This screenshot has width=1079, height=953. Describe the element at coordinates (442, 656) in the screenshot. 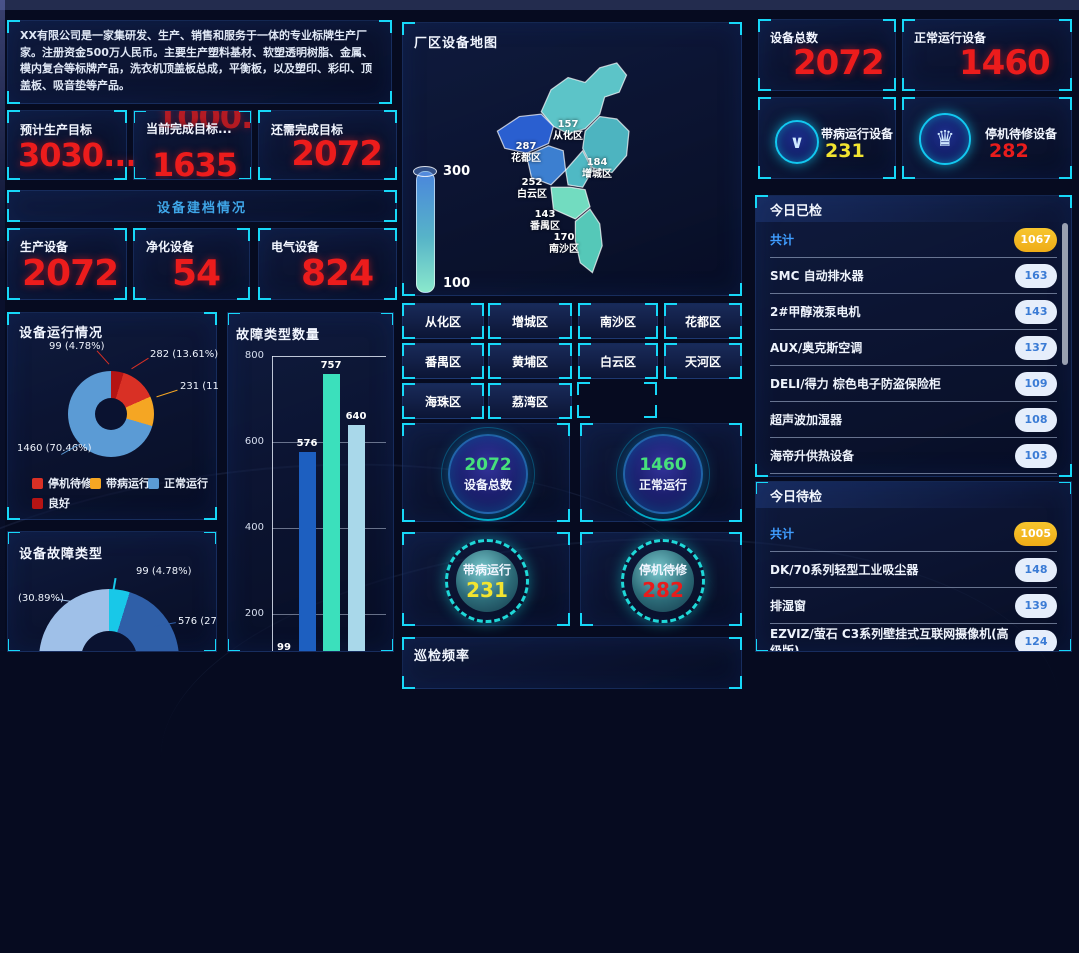

I see `patrol-frequency-title: 巡检频率` at that location.